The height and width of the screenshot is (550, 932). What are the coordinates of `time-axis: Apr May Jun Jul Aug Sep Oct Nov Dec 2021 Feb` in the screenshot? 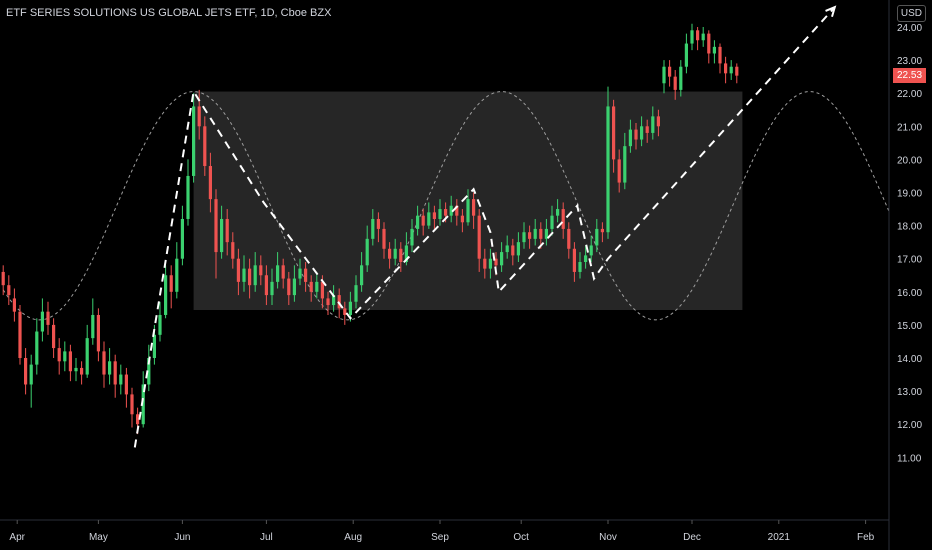 It's located at (442, 531).